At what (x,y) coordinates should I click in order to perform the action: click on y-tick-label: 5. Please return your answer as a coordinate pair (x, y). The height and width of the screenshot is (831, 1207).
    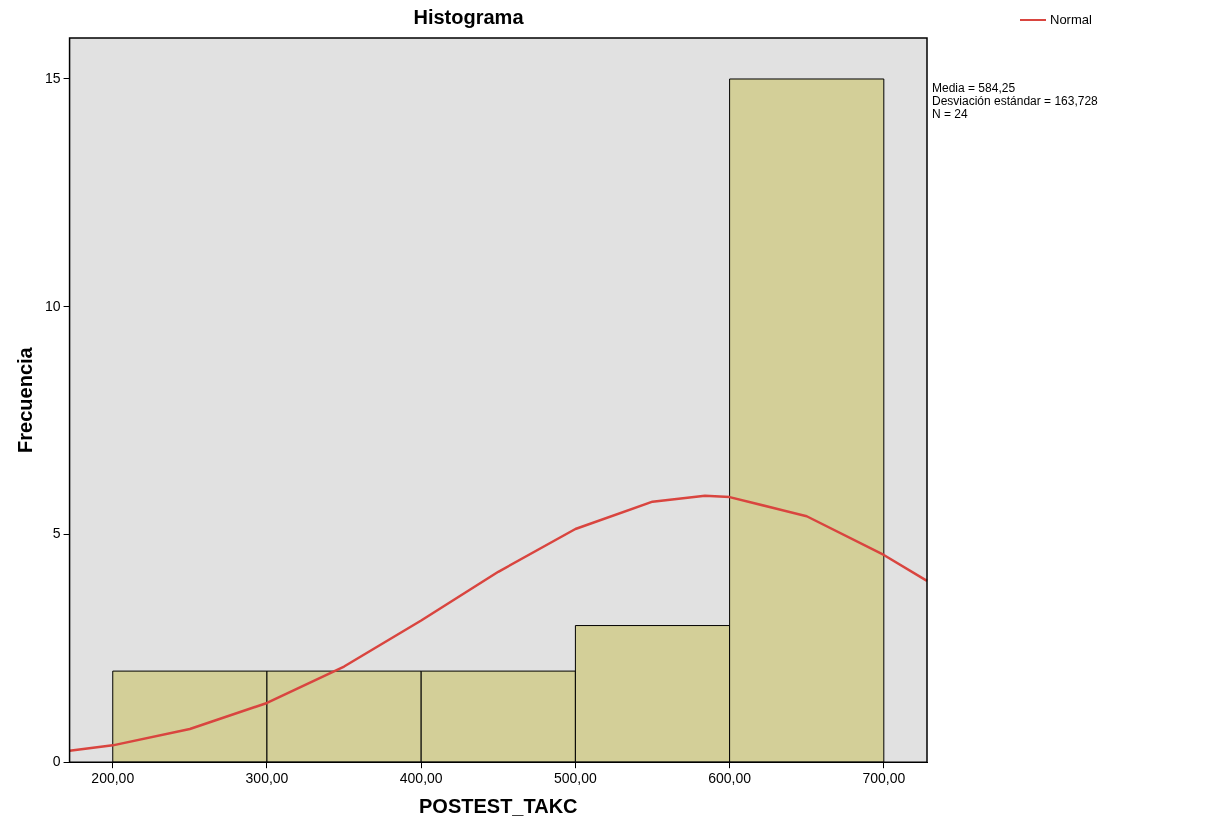
    Looking at the image, I should click on (56, 533).